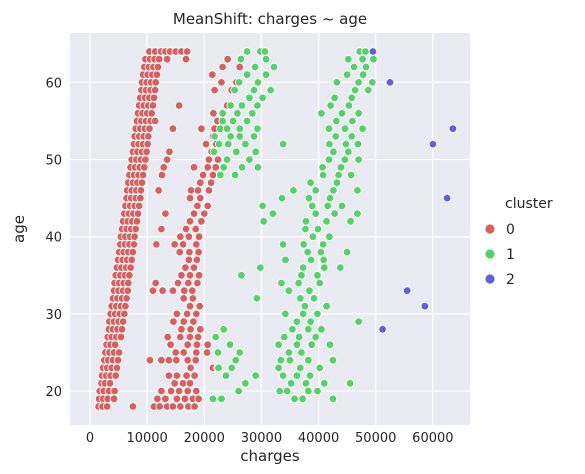 The image size is (585, 474). What do you see at coordinates (90, 438) in the screenshot?
I see `x-tick-label: 0` at bounding box center [90, 438].